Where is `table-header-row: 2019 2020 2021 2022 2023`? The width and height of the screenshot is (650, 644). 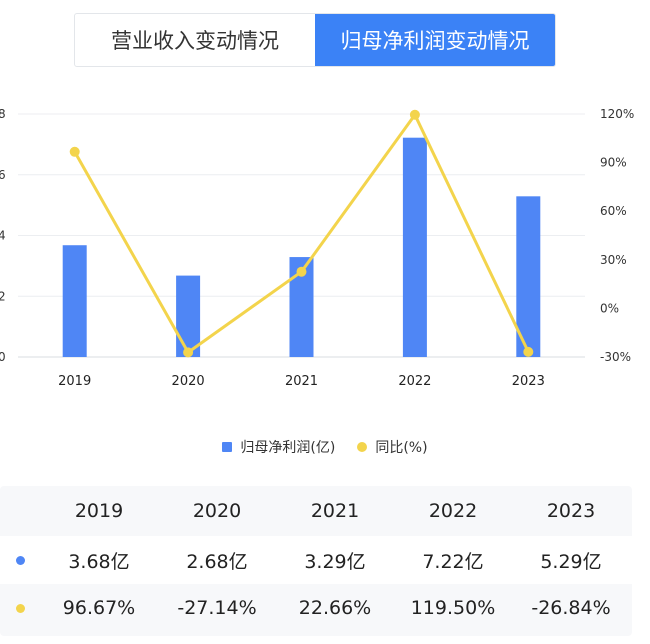
table-header-row: 2019 2020 2021 2022 2023 is located at coordinates (316, 511).